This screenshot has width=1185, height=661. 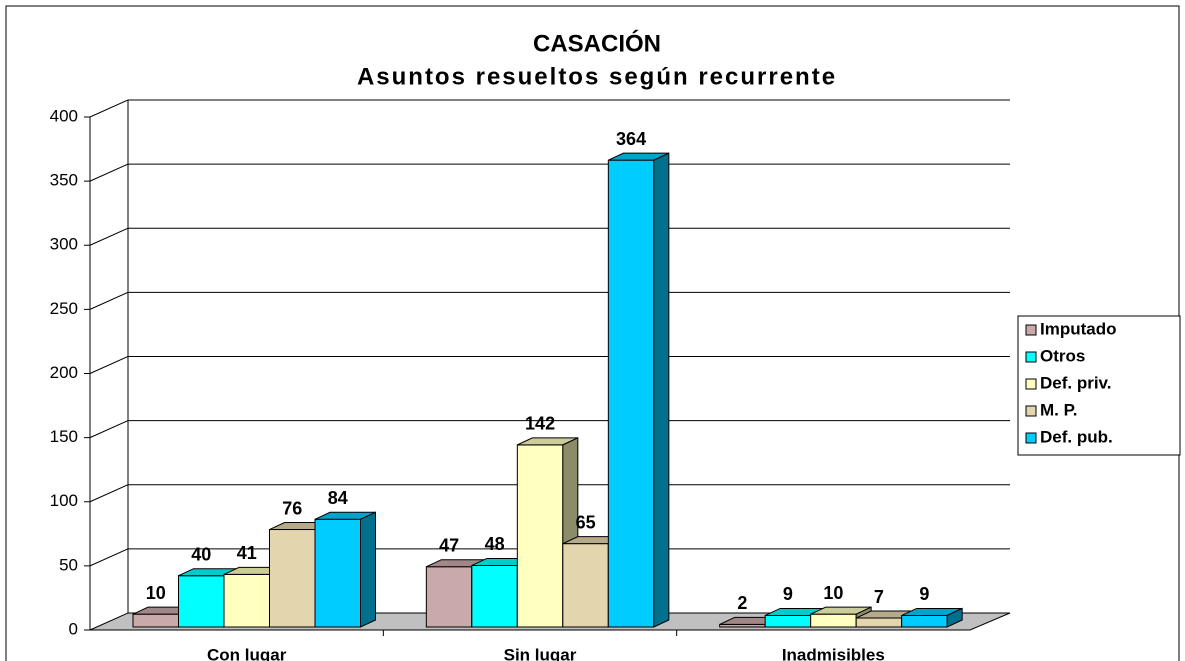 What do you see at coordinates (833, 653) in the screenshot?
I see `x-tick-label: Inadmisibles` at bounding box center [833, 653].